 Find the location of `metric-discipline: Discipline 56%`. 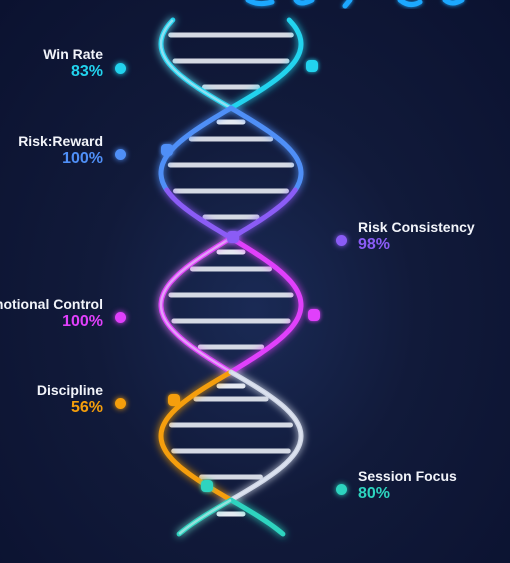

metric-discipline: Discipline 56% is located at coordinates (70, 399).